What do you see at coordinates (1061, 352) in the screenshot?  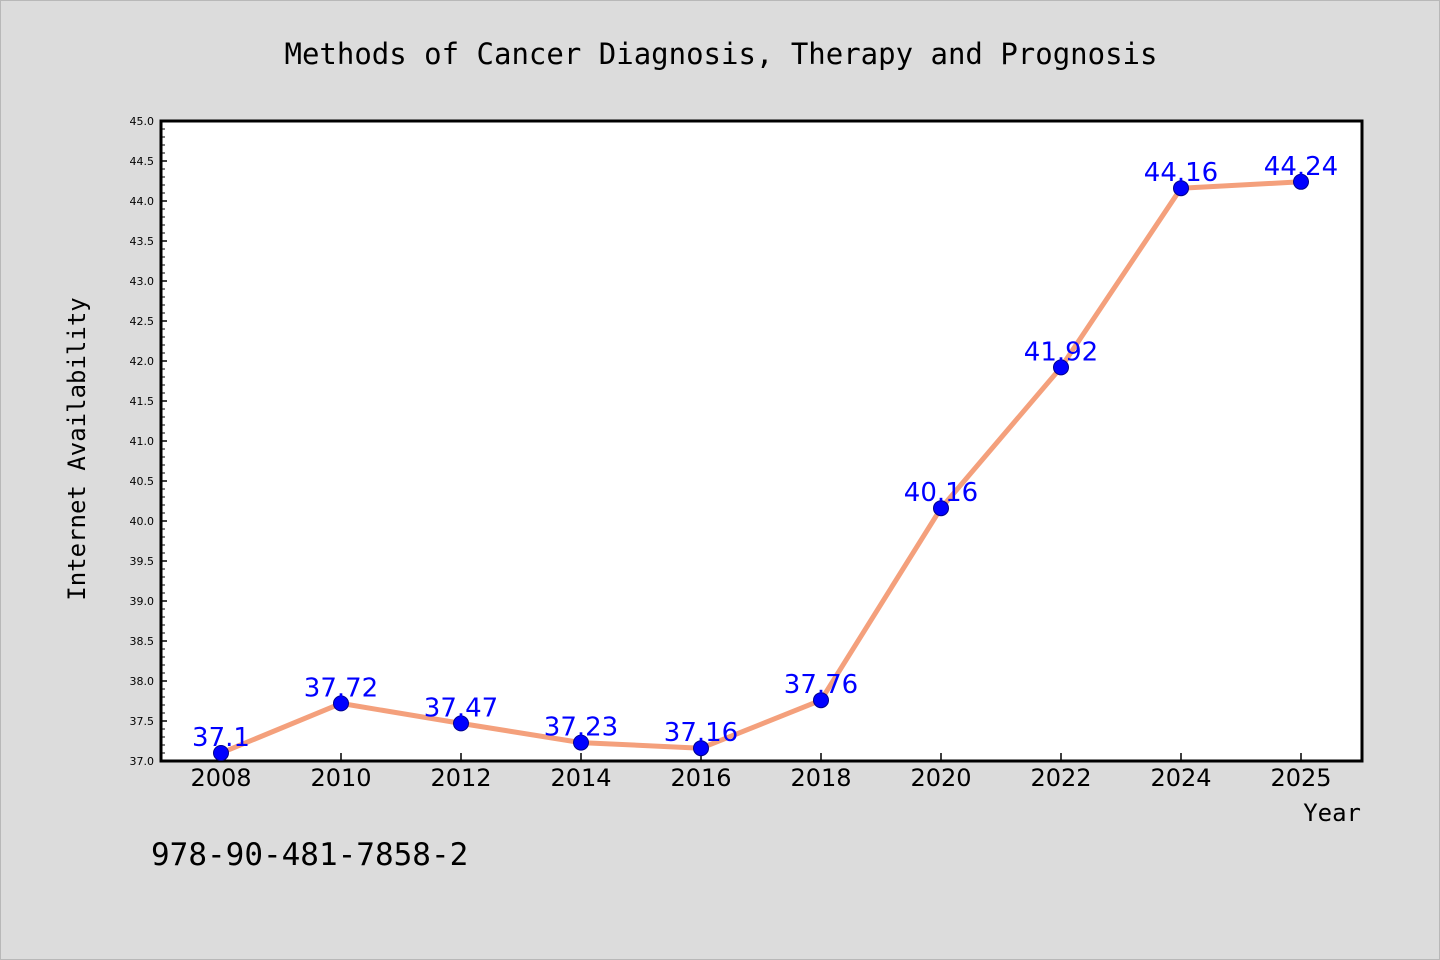 I see `data-label: 41.92` at bounding box center [1061, 352].